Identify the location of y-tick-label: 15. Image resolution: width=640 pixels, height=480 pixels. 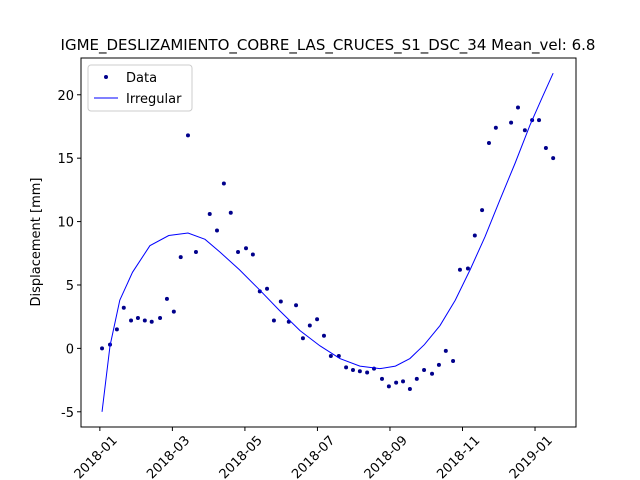
(65, 159).